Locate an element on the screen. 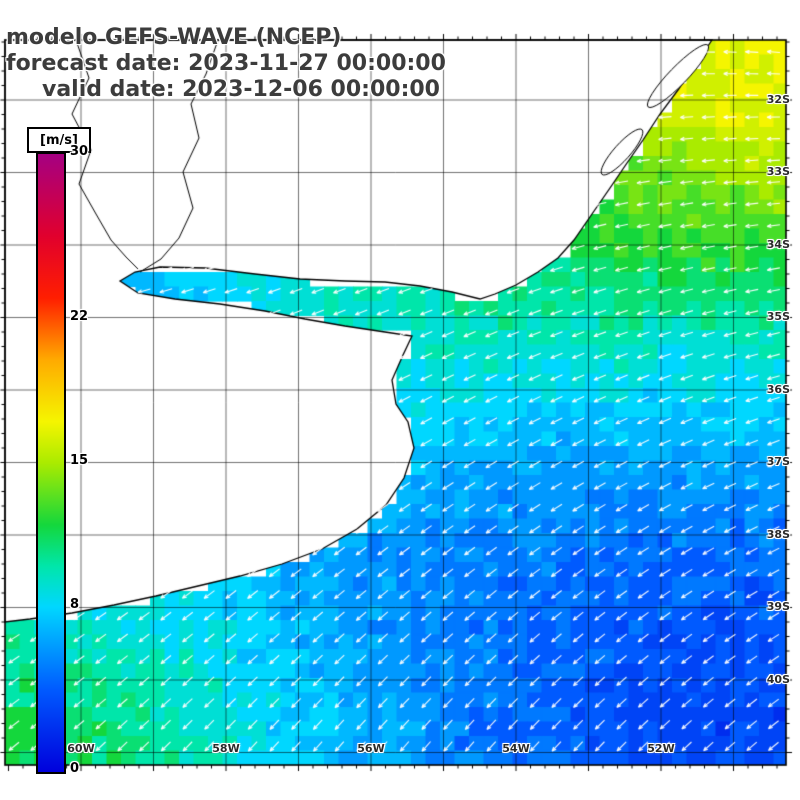 Image resolution: width=800 pixels, height=800 pixels. lon-label-54w: 54W is located at coordinates (516, 748).